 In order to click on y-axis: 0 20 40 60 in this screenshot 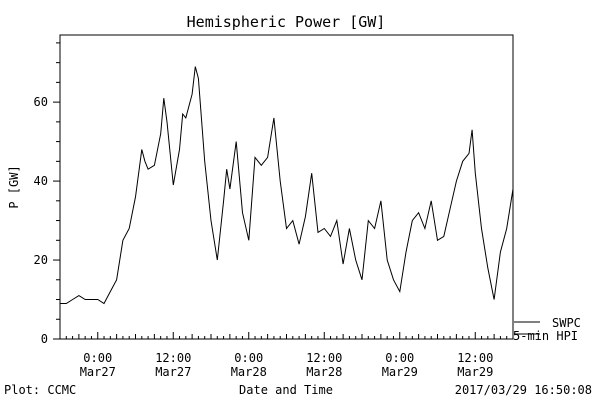, I will do `click(47, 194)`.